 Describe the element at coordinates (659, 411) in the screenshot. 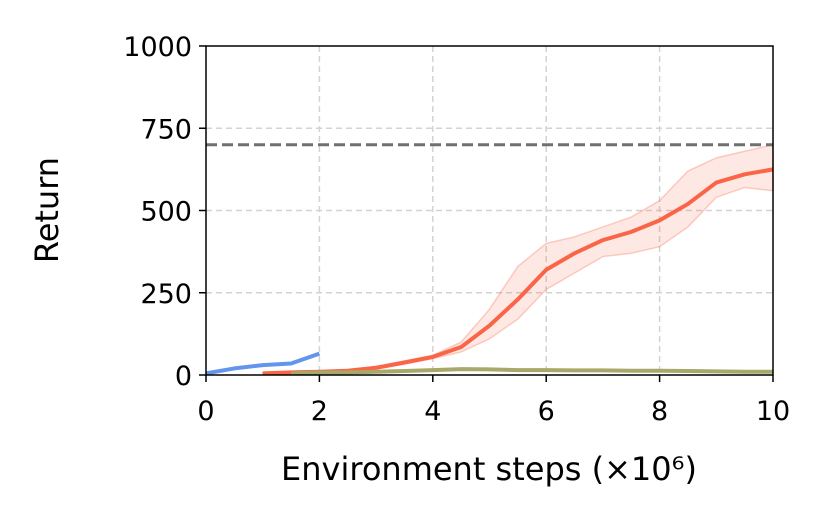

I see `x-tick-label: 8` at that location.